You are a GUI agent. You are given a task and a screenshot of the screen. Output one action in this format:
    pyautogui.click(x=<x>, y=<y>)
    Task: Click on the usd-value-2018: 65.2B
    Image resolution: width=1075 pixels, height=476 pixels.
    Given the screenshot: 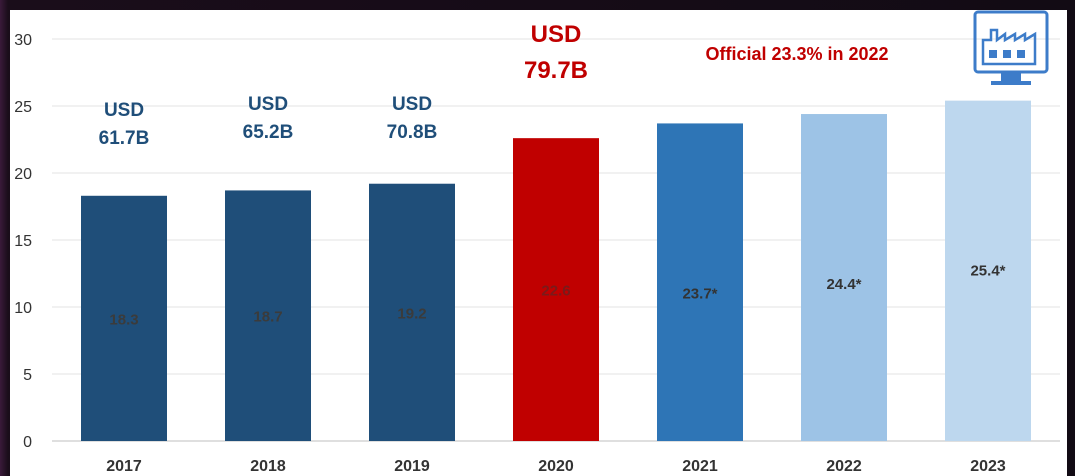 What is the action you would take?
    pyautogui.click(x=268, y=132)
    